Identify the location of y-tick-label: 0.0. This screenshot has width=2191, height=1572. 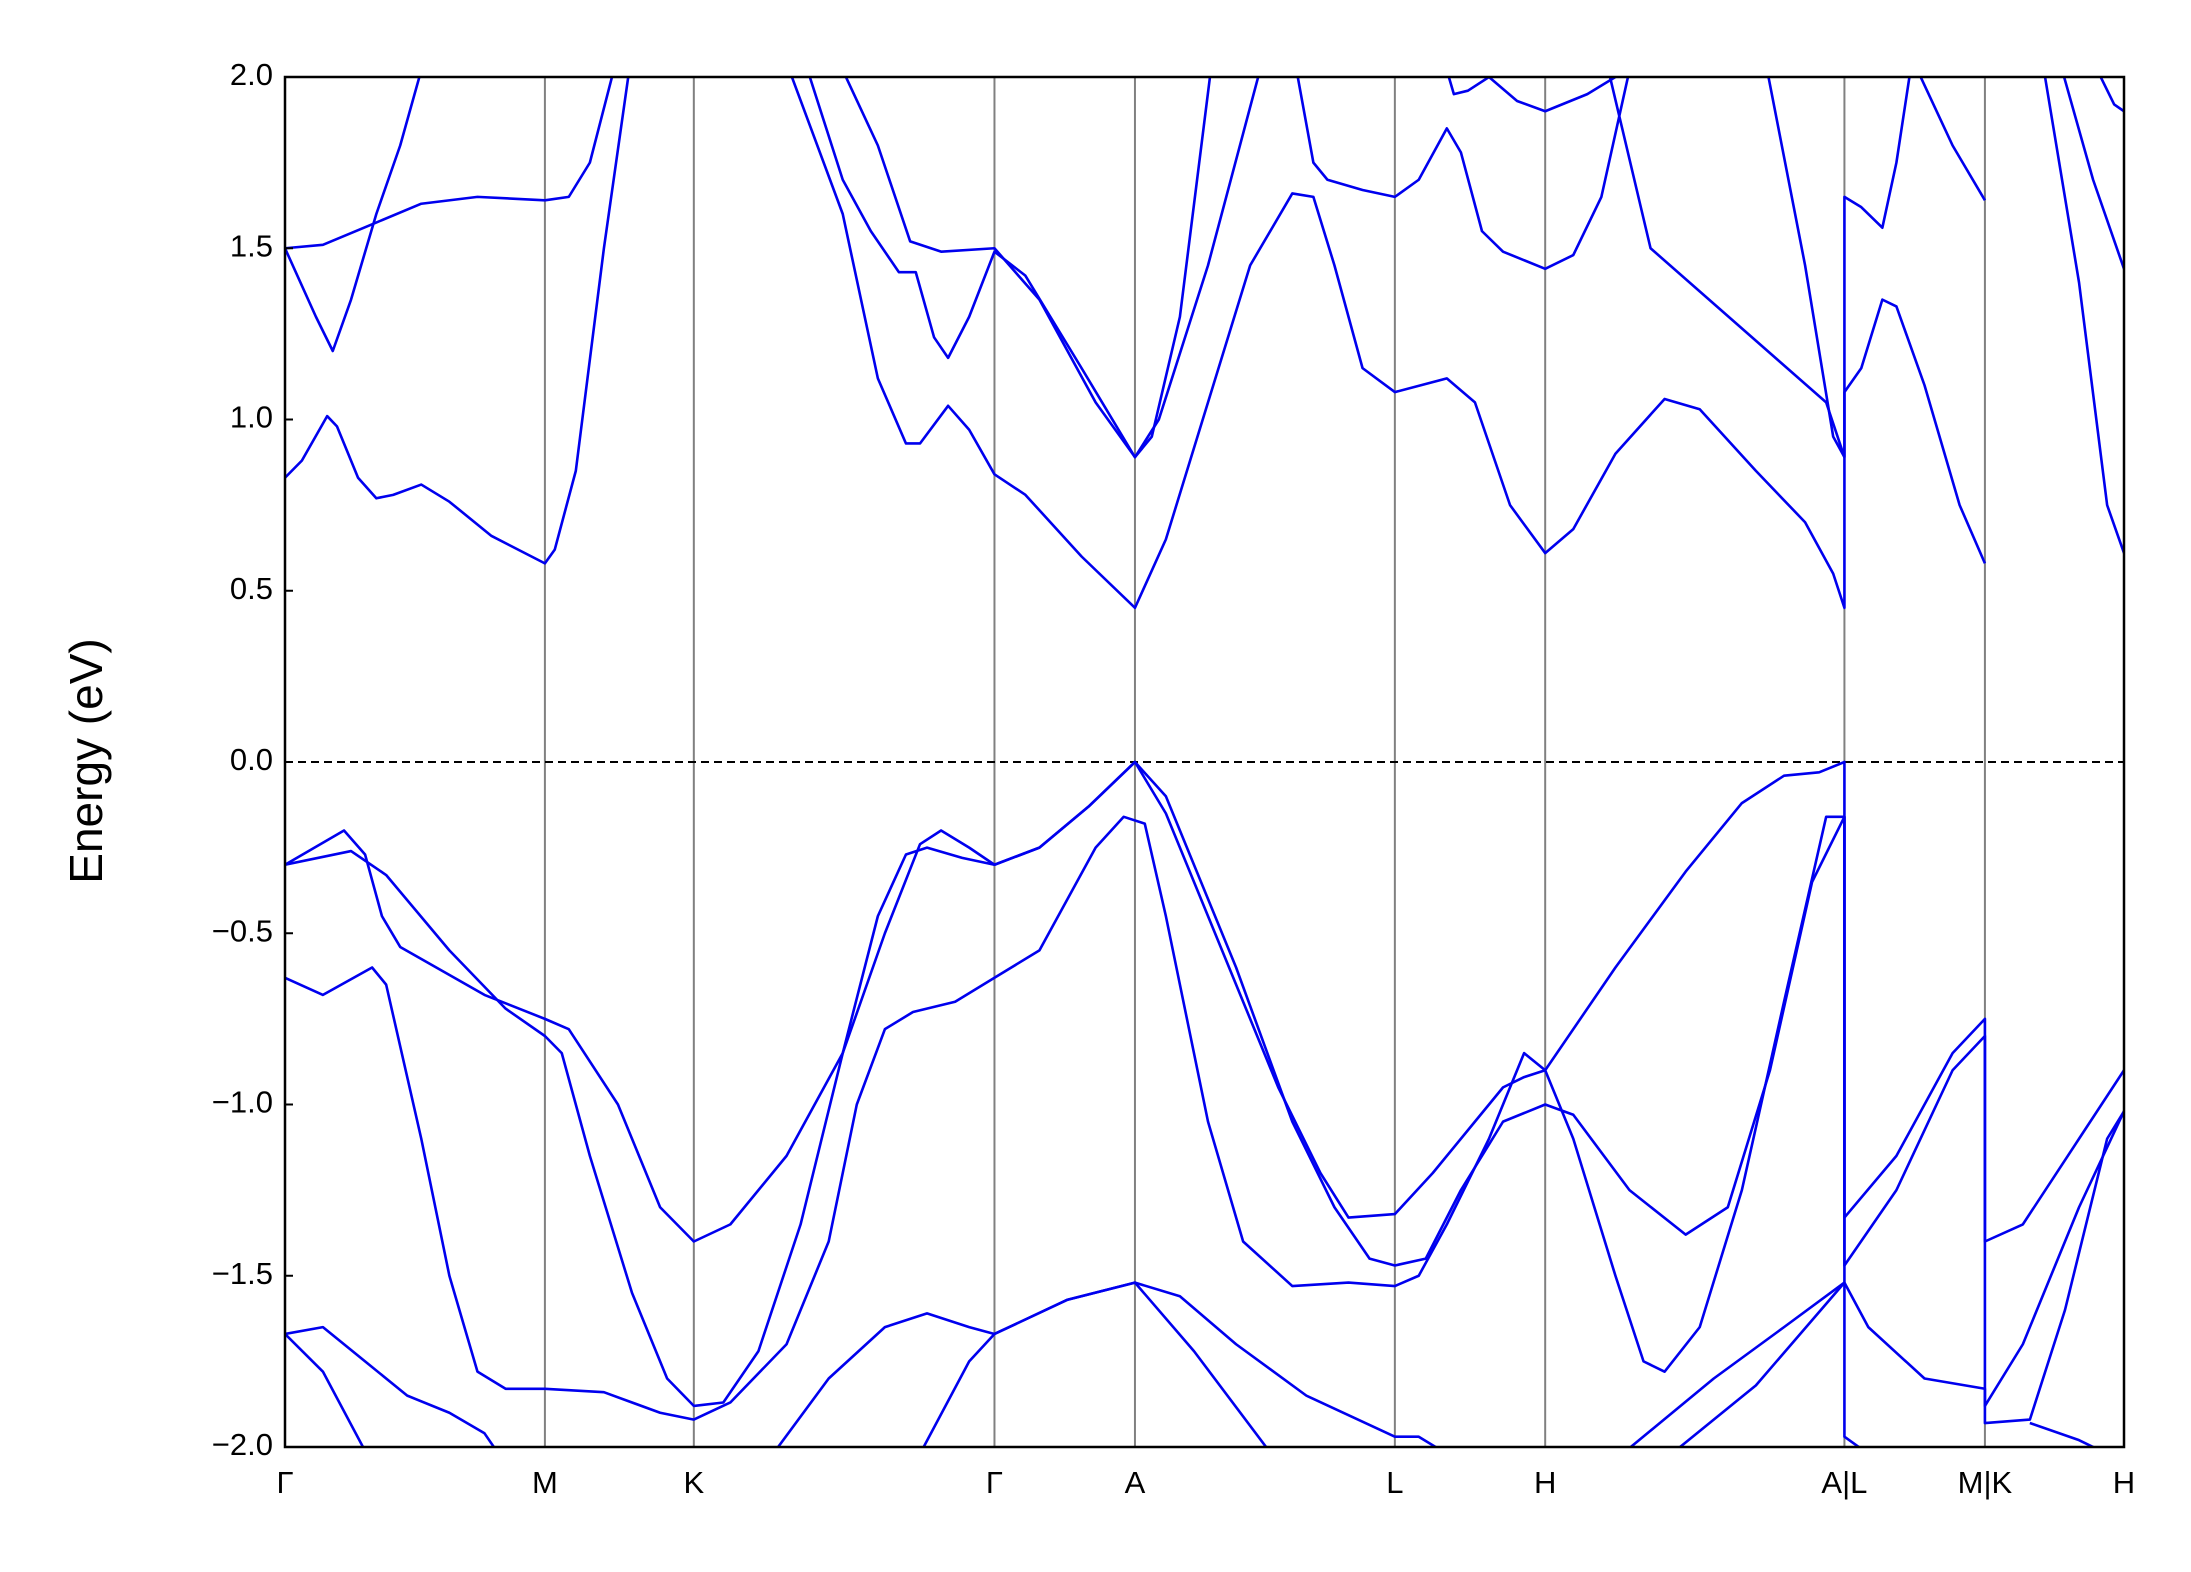
(251, 759).